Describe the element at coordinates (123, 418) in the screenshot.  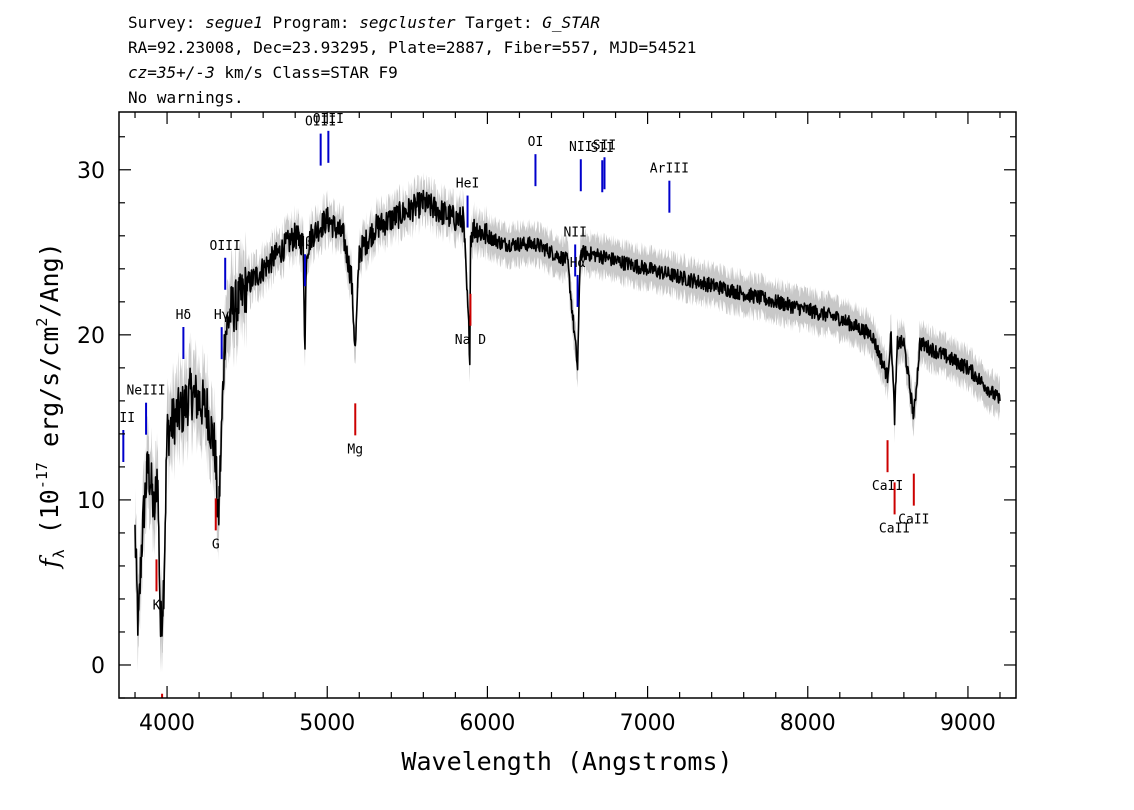
I see `emission-line-label: OII` at that location.